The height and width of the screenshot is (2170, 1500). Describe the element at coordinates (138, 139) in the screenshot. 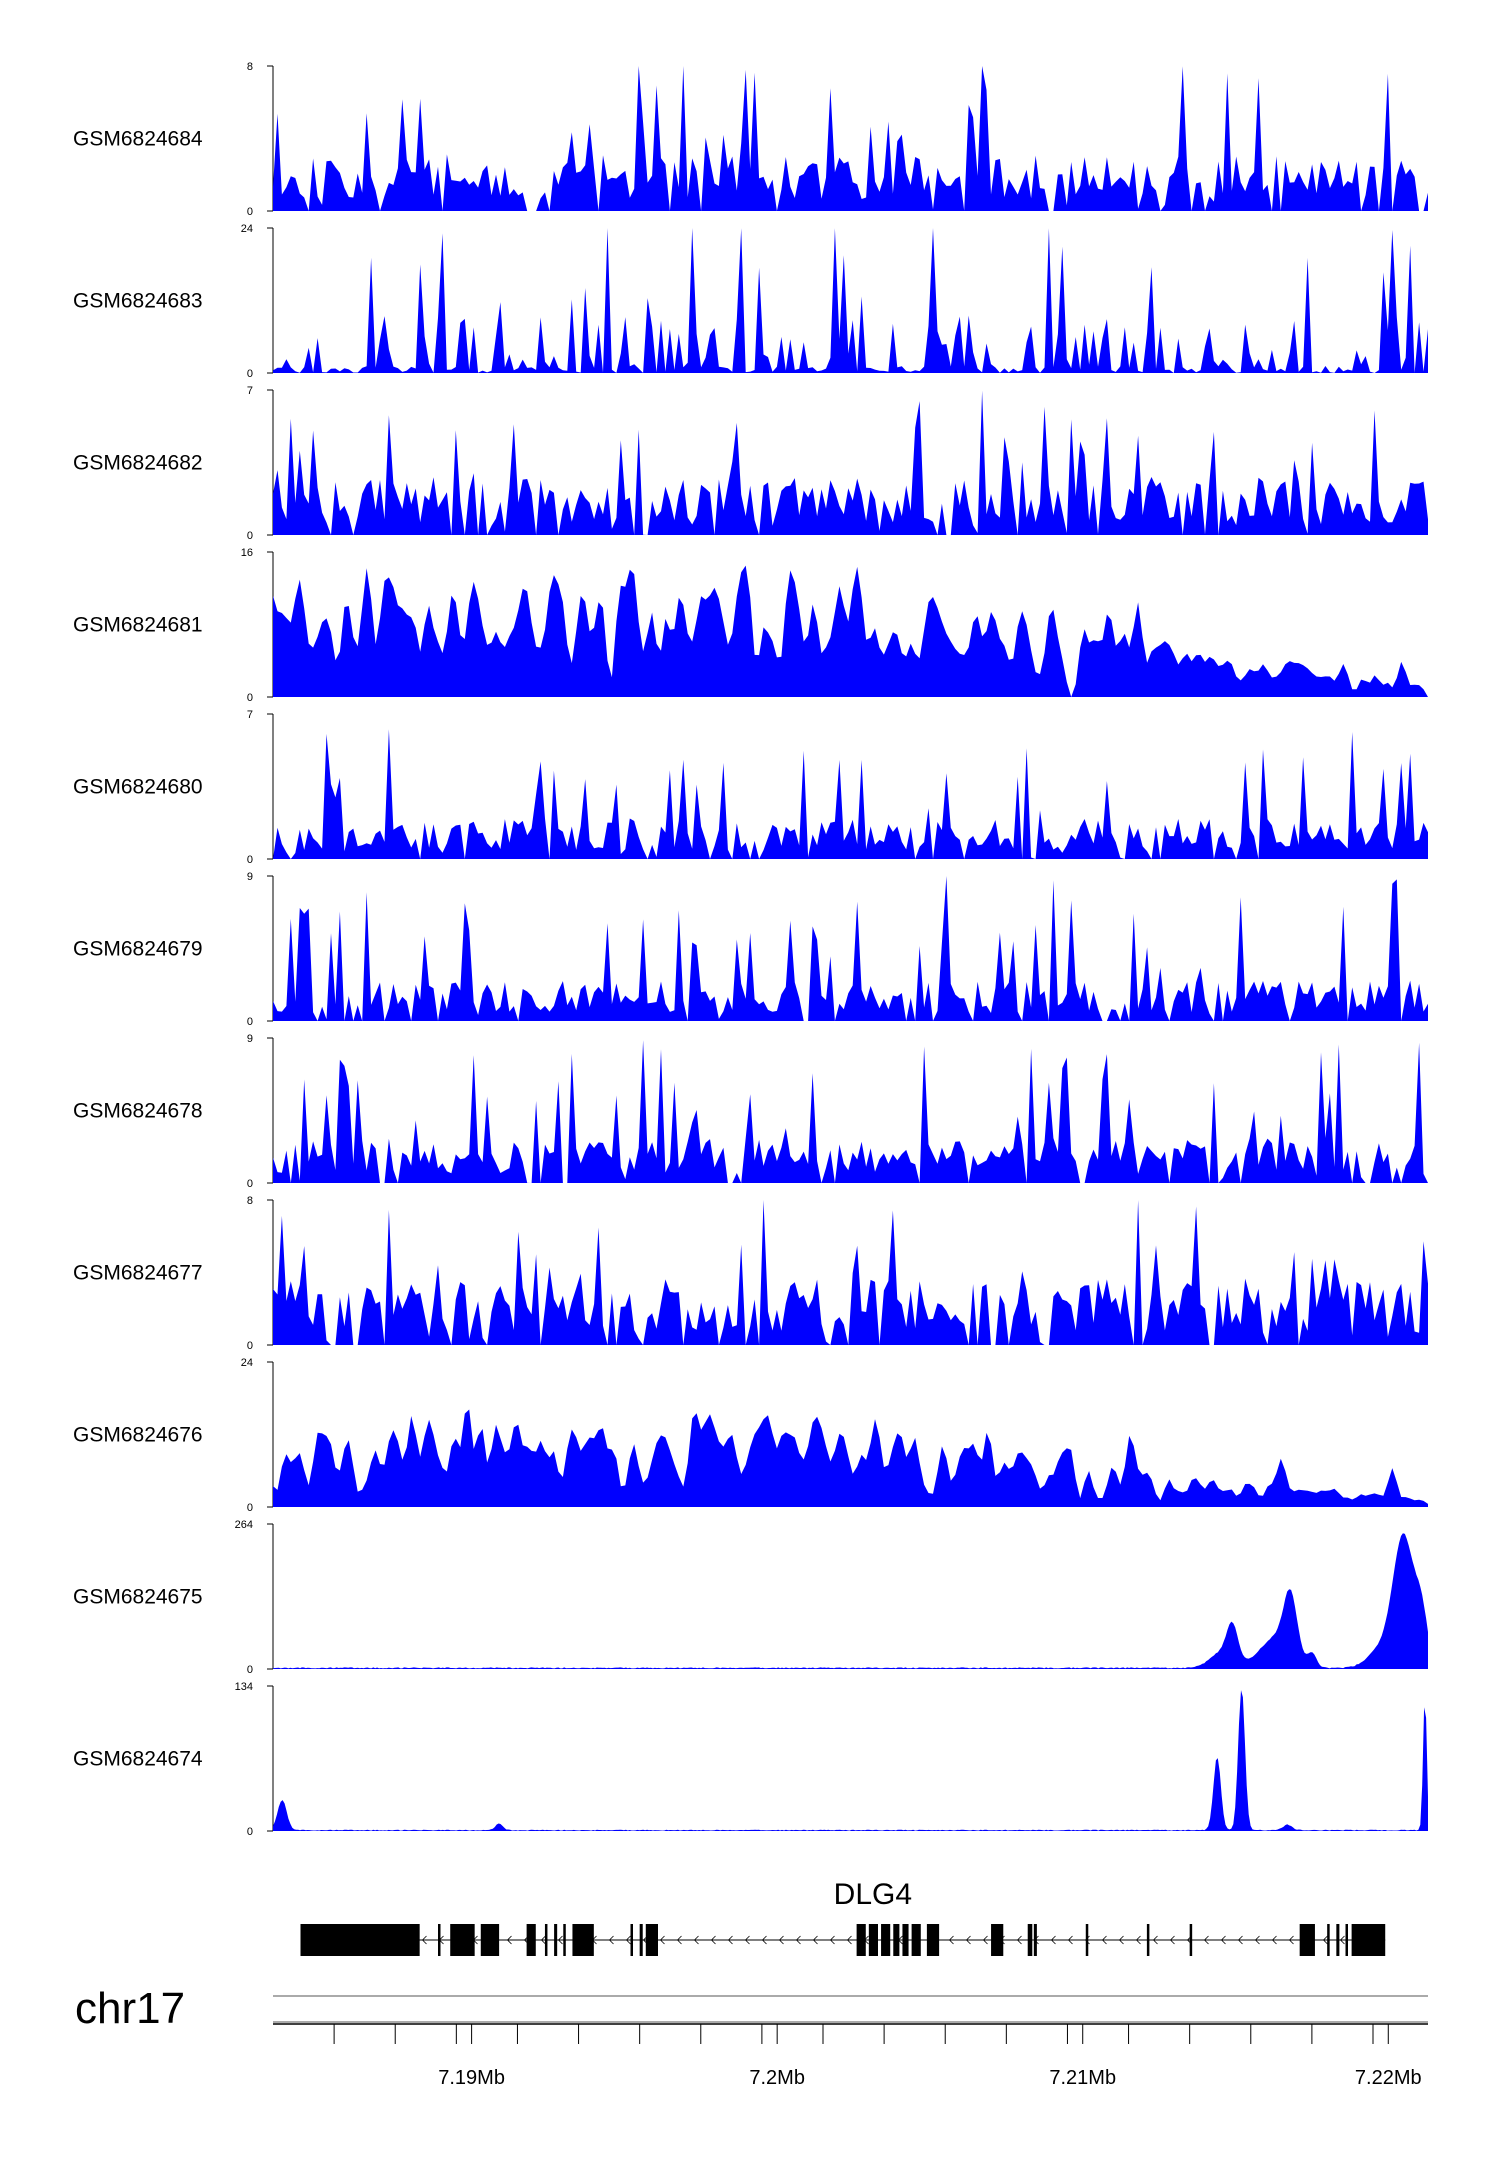

I see `track-label: GSM6824684` at that location.